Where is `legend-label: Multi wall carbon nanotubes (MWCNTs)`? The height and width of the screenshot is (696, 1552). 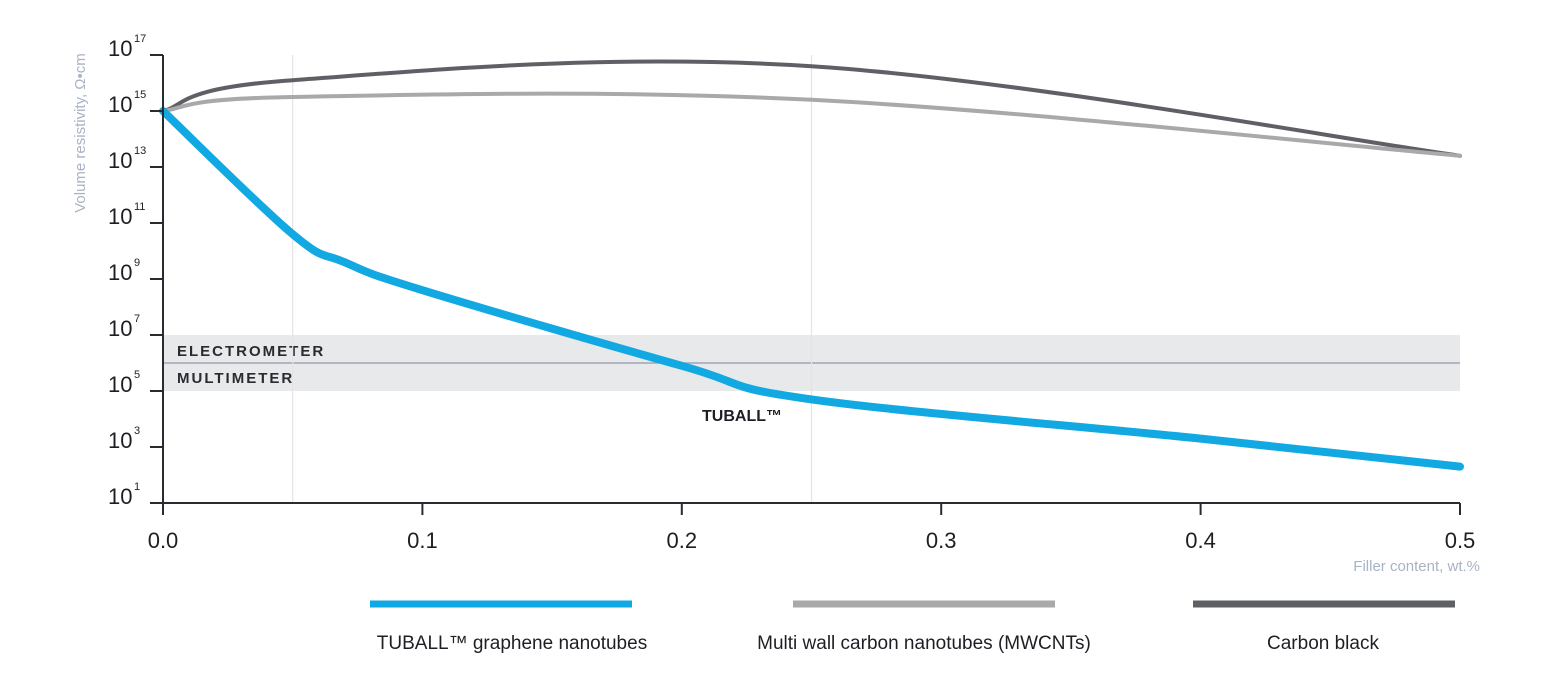 legend-label: Multi wall carbon nanotubes (MWCNTs) is located at coordinates (924, 643).